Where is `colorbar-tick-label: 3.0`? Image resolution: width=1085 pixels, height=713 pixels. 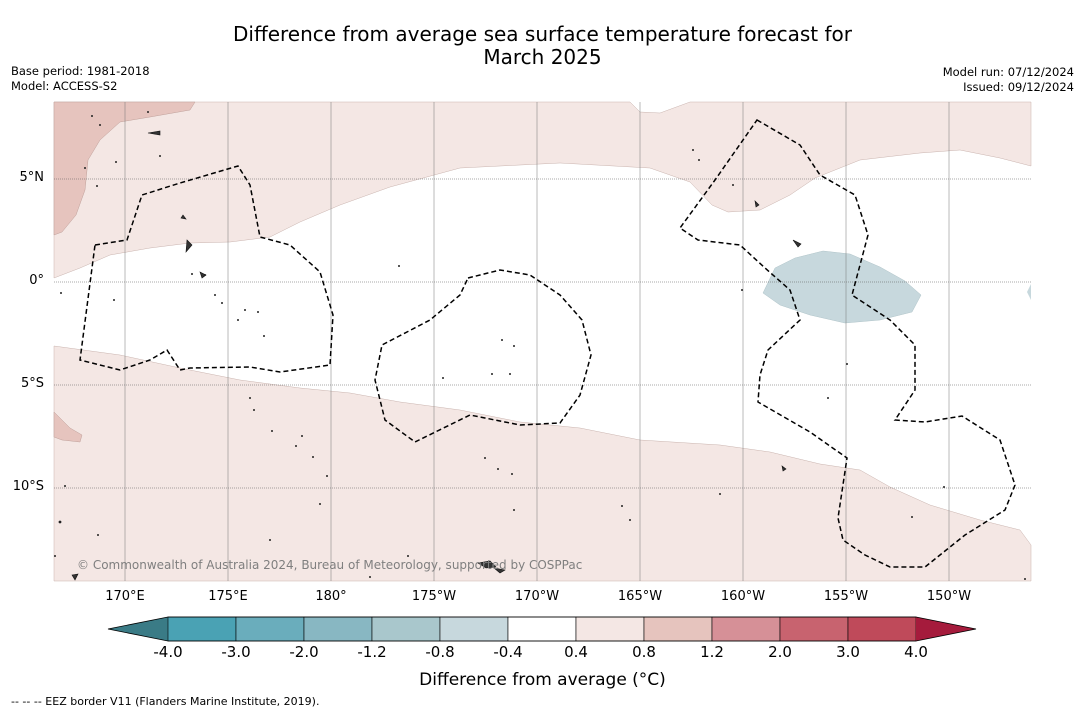 colorbar-tick-label: 3.0 is located at coordinates (848, 652).